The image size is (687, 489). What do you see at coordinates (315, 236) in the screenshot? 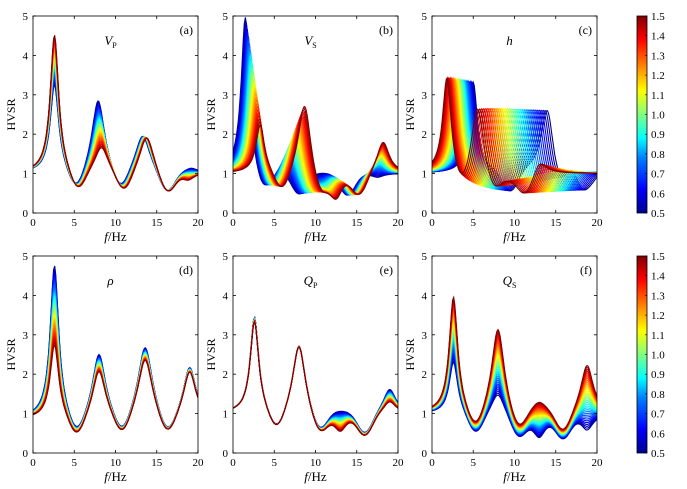
I see `x-axis-label-b: f/Hz` at bounding box center [315, 236].